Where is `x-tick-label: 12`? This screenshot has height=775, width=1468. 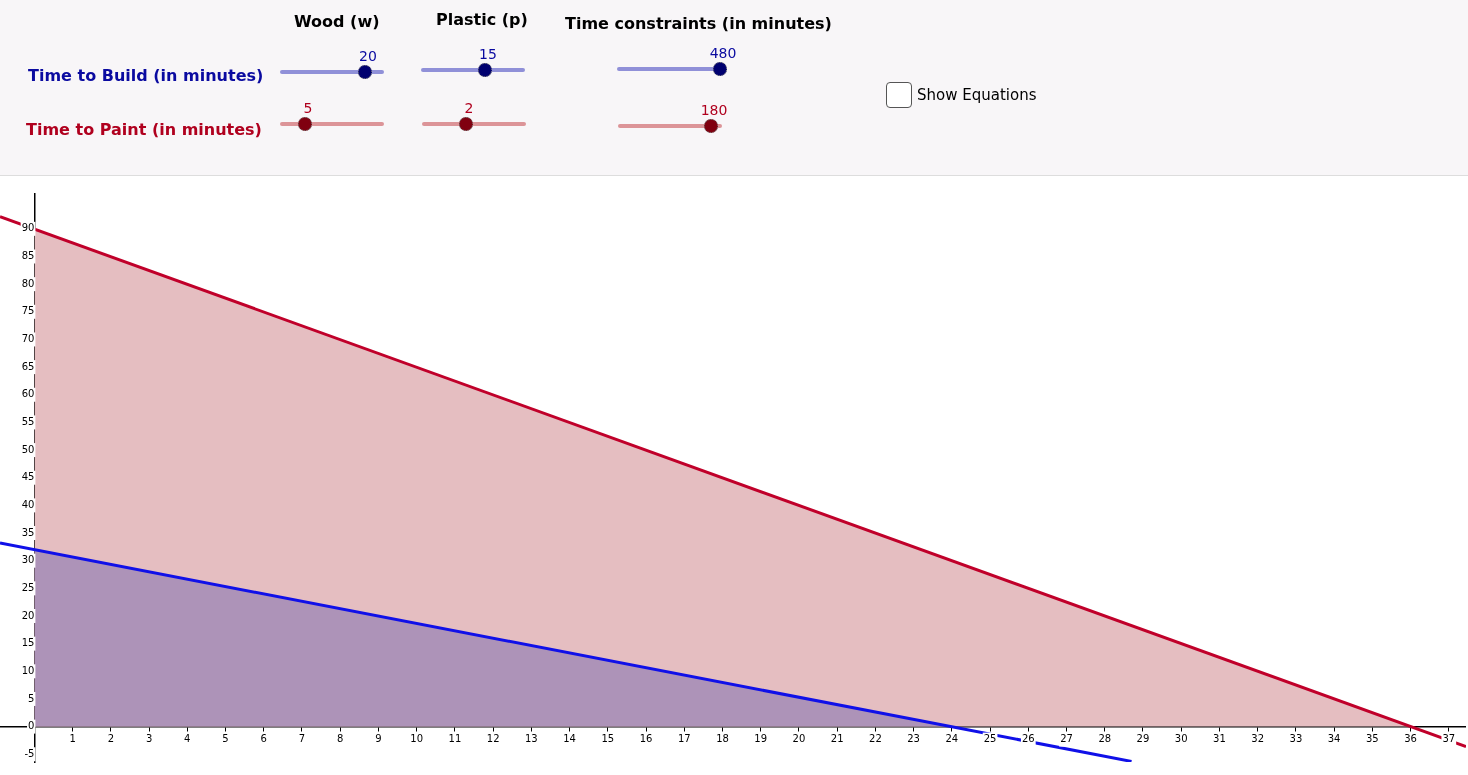 x-tick-label: 12 is located at coordinates (493, 739).